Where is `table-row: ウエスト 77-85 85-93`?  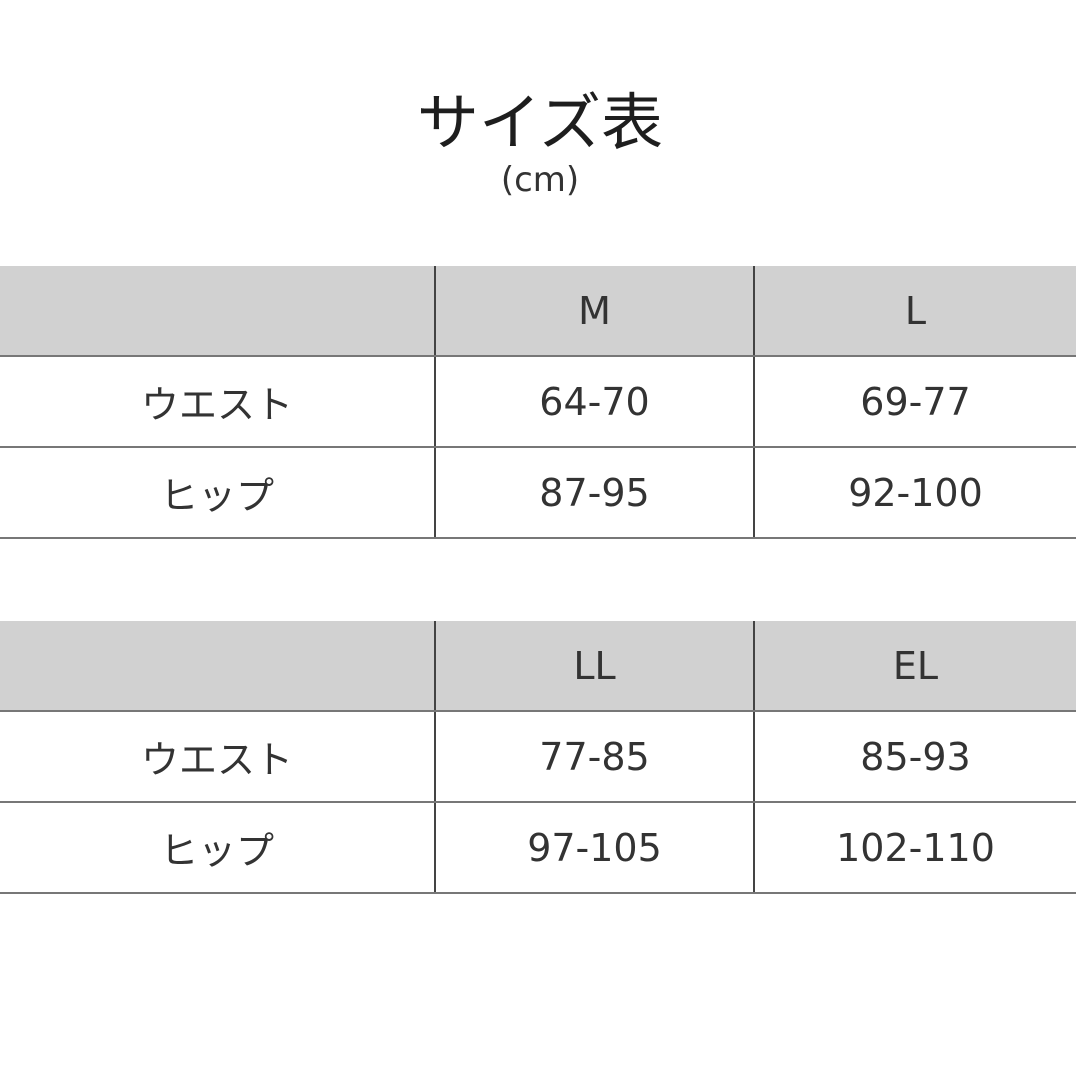 table-row: ウエスト 77-85 85-93 is located at coordinates (538, 757).